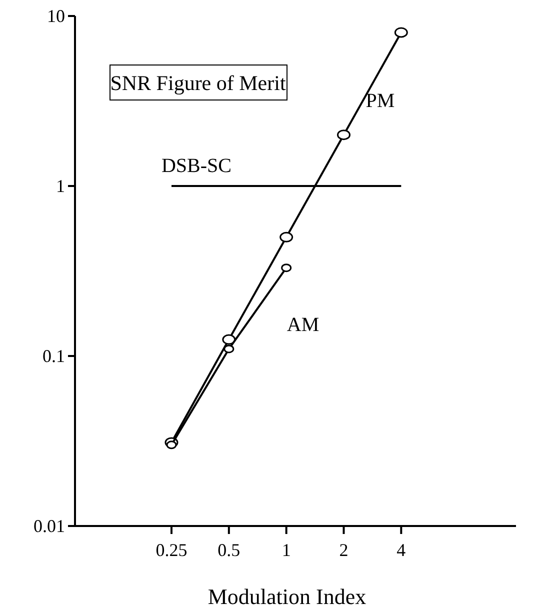  I want to click on y-tick-label: 10, so click(56, 16).